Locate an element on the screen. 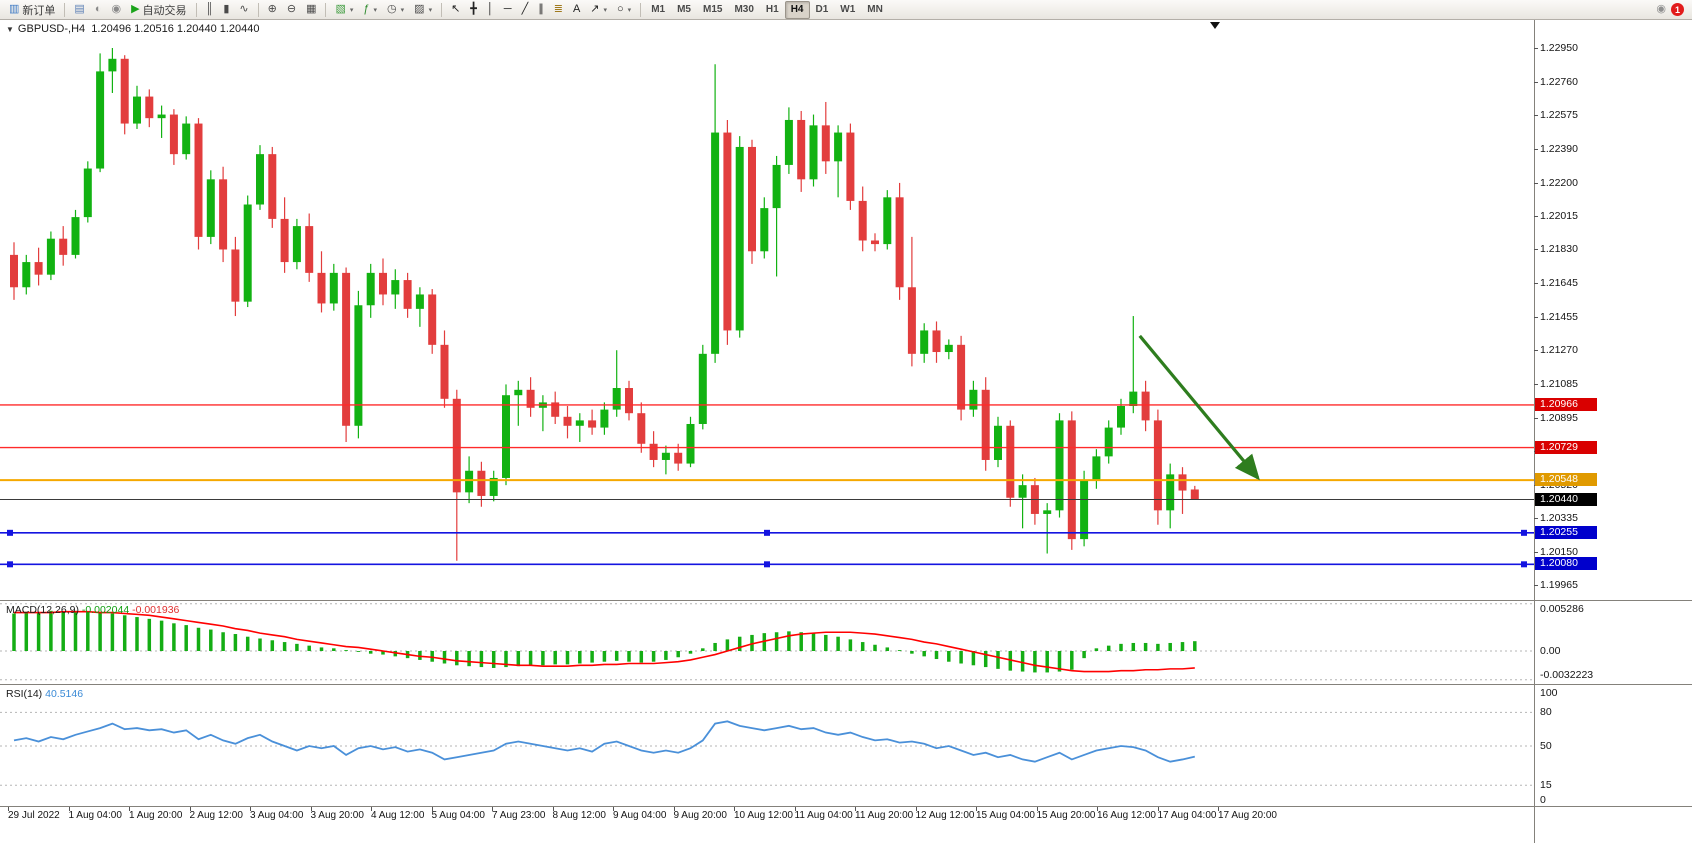 This screenshot has width=1692, height=843. macd-value-signal: -0.001936 is located at coordinates (156, 610).